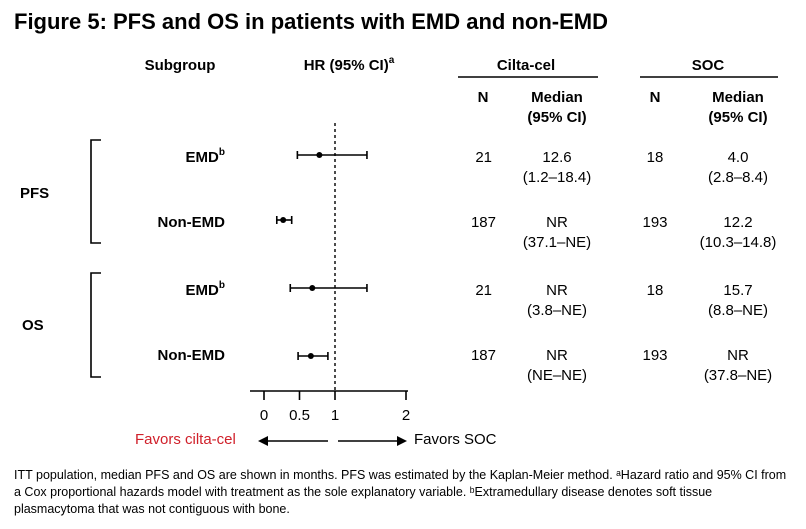 This screenshot has height=529, width=806. Describe the element at coordinates (557, 177) in the screenshot. I see `cilta-ci-value: (1.2–18.4)` at that location.